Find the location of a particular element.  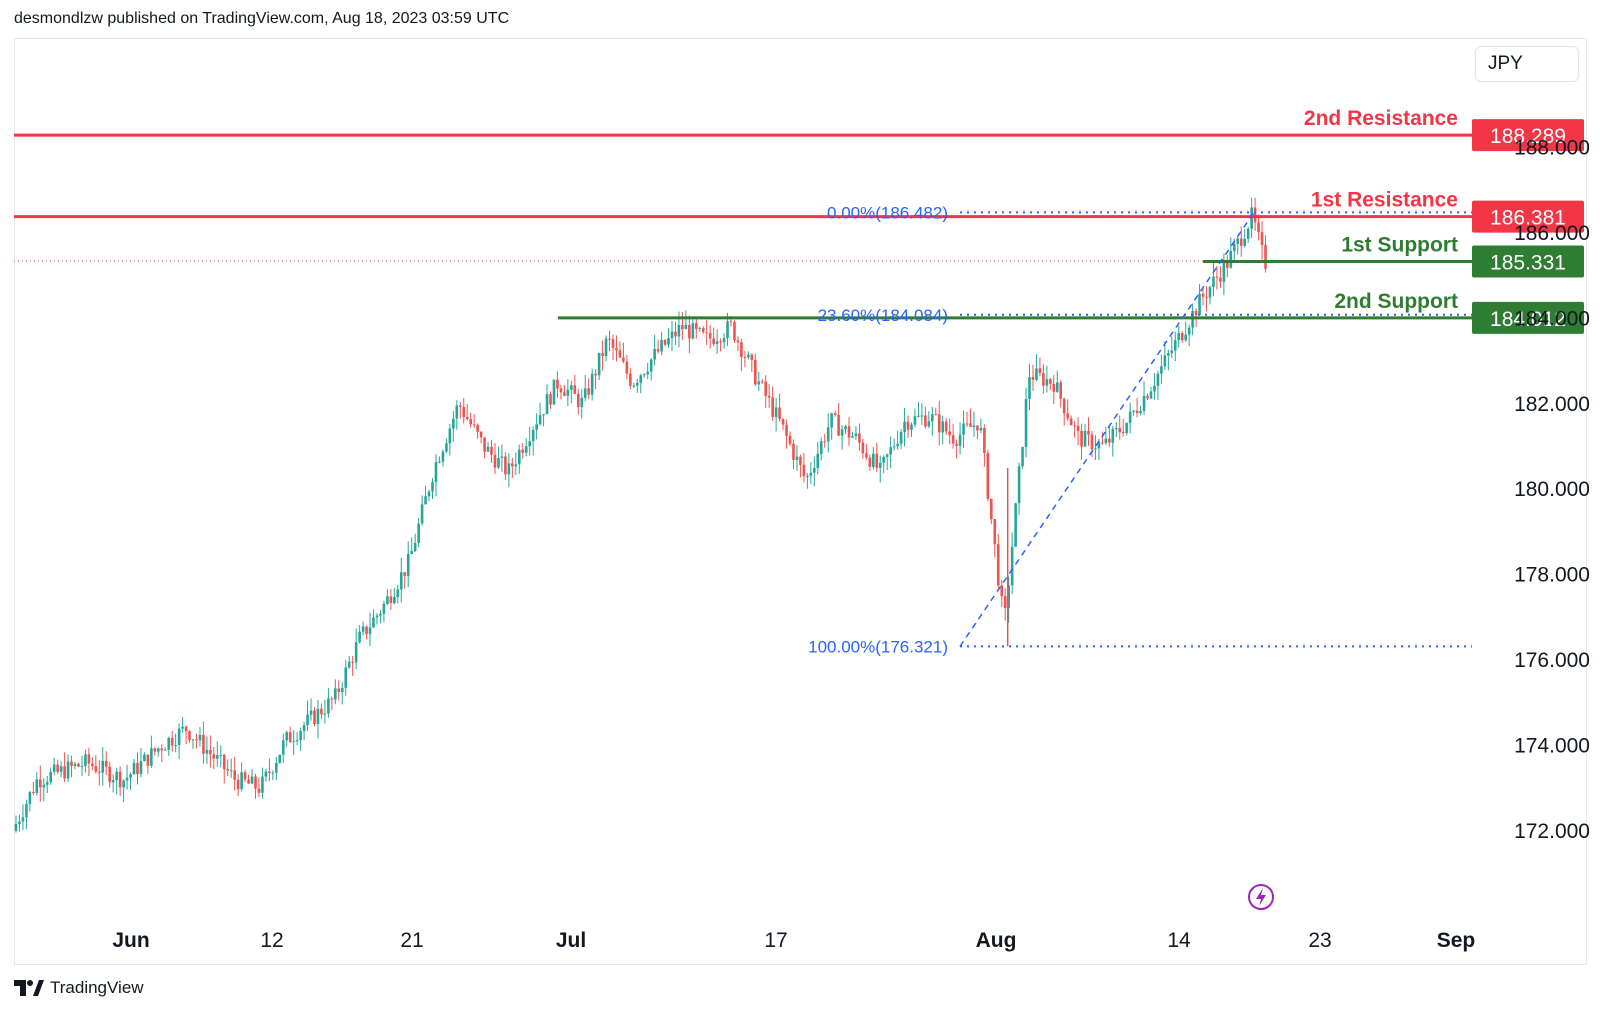

level-name: 2nd Support is located at coordinates (1396, 301).